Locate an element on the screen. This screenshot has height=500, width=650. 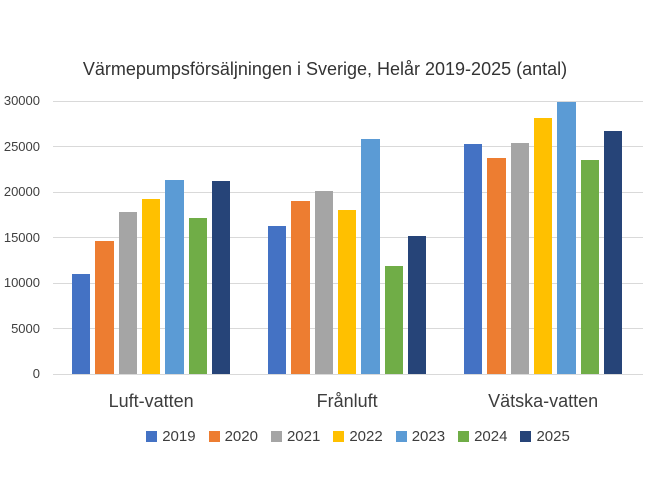
legend-swatch-2020 is located at coordinates (214, 436).